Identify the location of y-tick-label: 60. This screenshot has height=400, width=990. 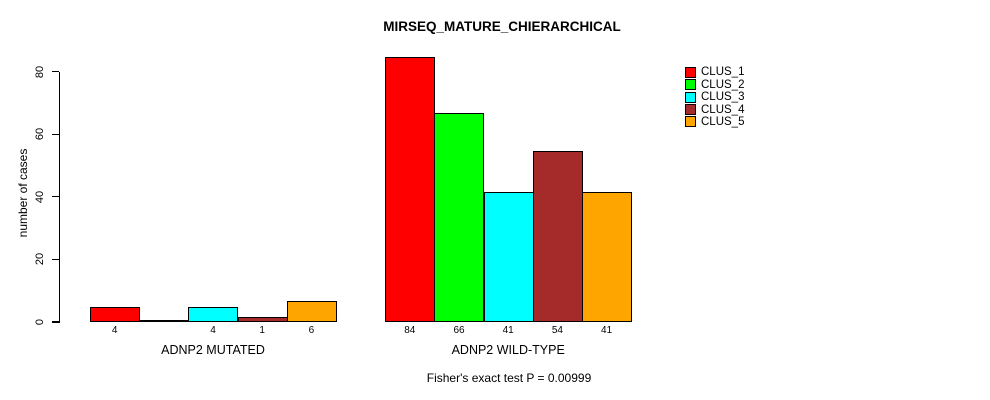
(40, 134).